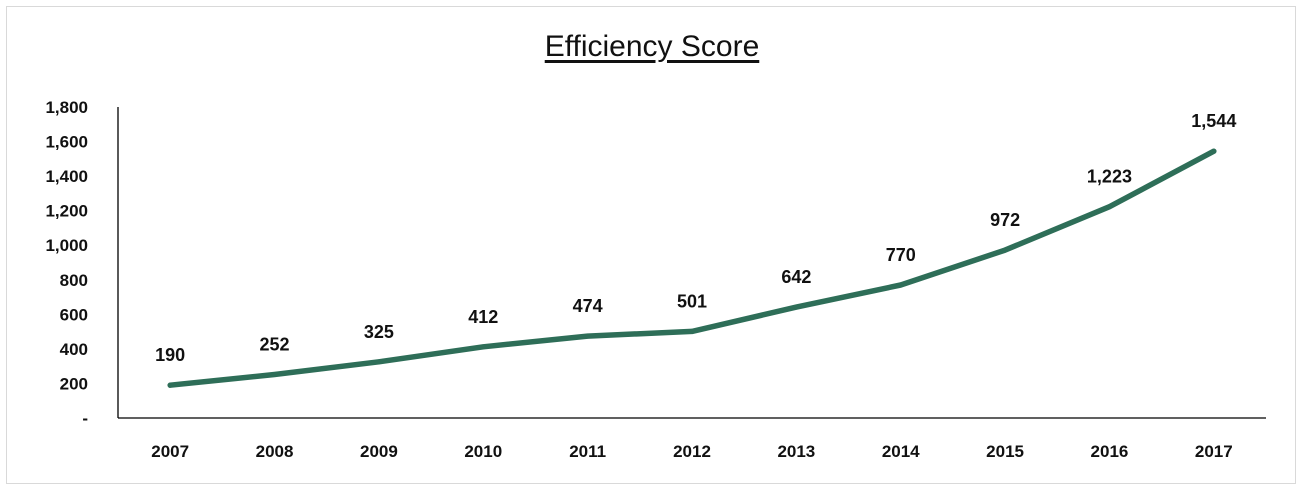 Image resolution: width=1304 pixels, height=492 pixels. Describe the element at coordinates (483, 317) in the screenshot. I see `data-label: 412` at that location.